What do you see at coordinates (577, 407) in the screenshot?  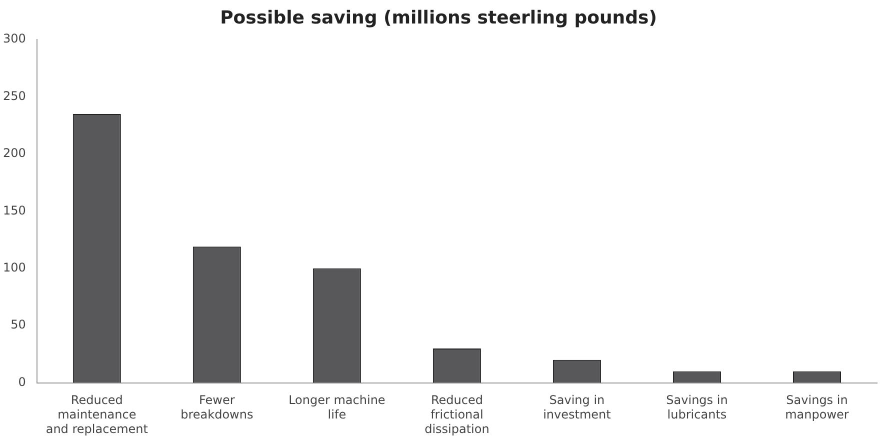 I see `x-tick-label: Saving in investment` at bounding box center [577, 407].